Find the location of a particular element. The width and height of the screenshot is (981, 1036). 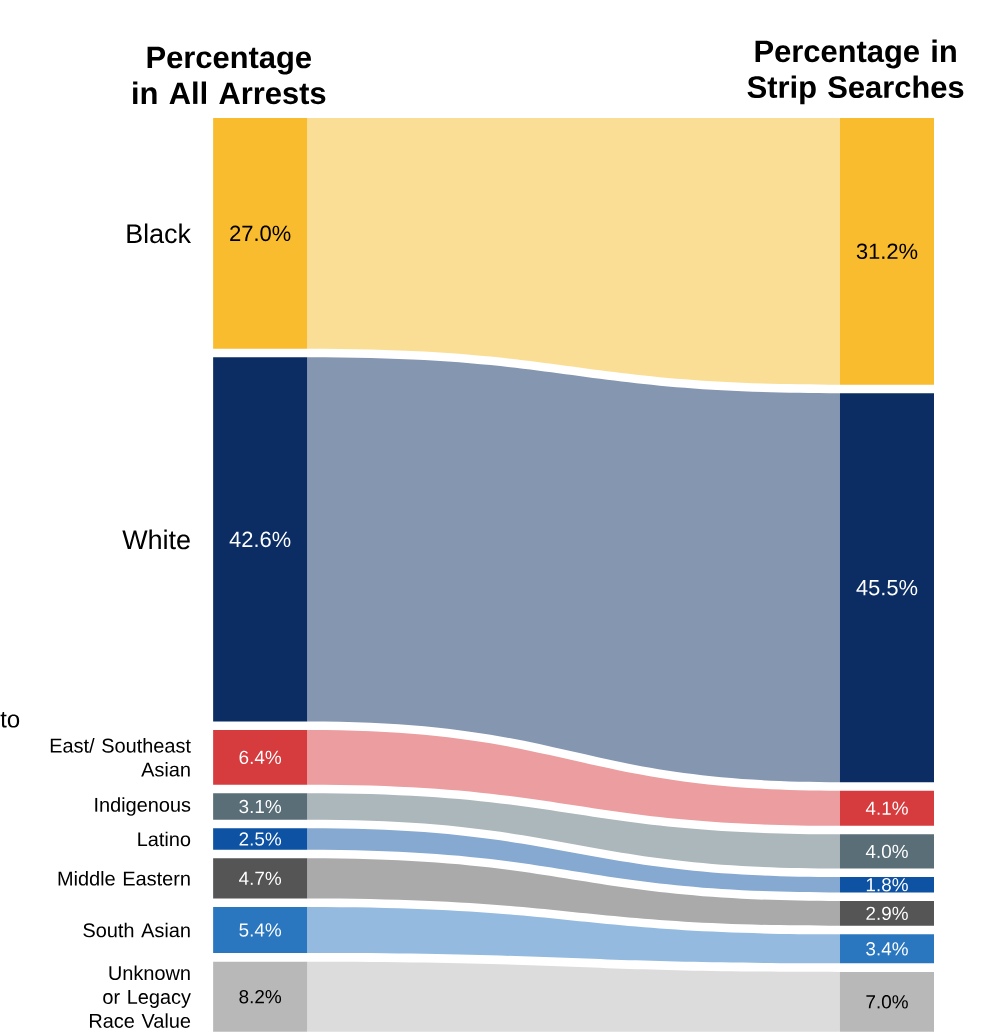

series-label: Middle Eastern is located at coordinates (124, 878).